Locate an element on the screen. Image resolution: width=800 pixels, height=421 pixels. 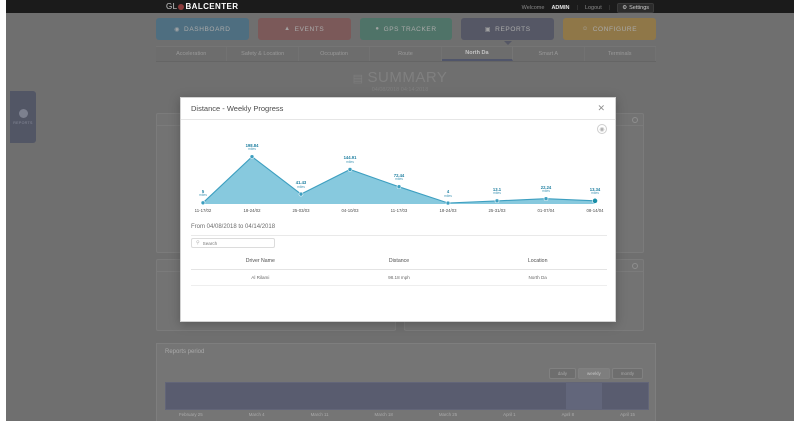
nav-label-reports: REPORTS is located at coordinates (513, 29).